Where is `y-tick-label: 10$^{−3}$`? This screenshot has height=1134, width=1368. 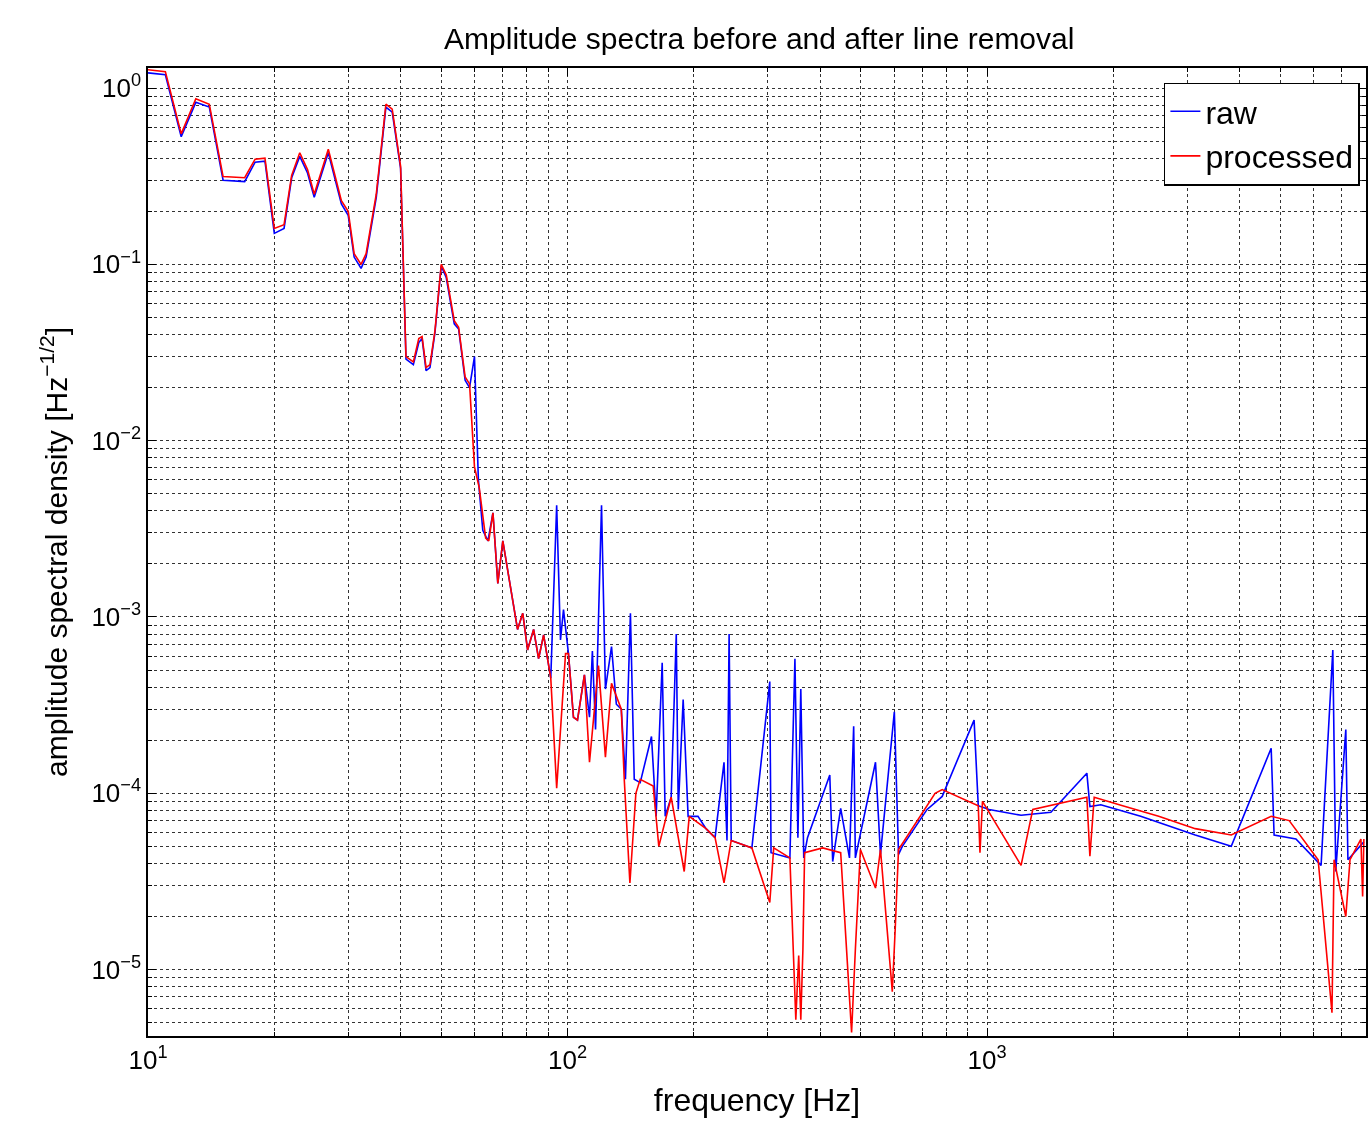 y-tick-label: 10$^{−3}$ is located at coordinates (116, 616).